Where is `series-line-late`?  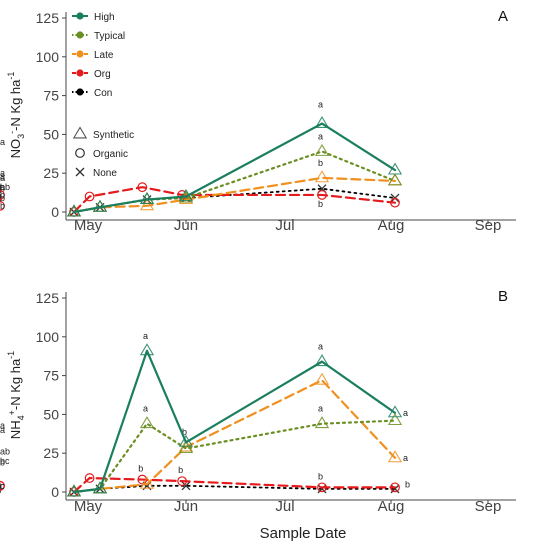
series-line-late is located at coordinates (234, 436).